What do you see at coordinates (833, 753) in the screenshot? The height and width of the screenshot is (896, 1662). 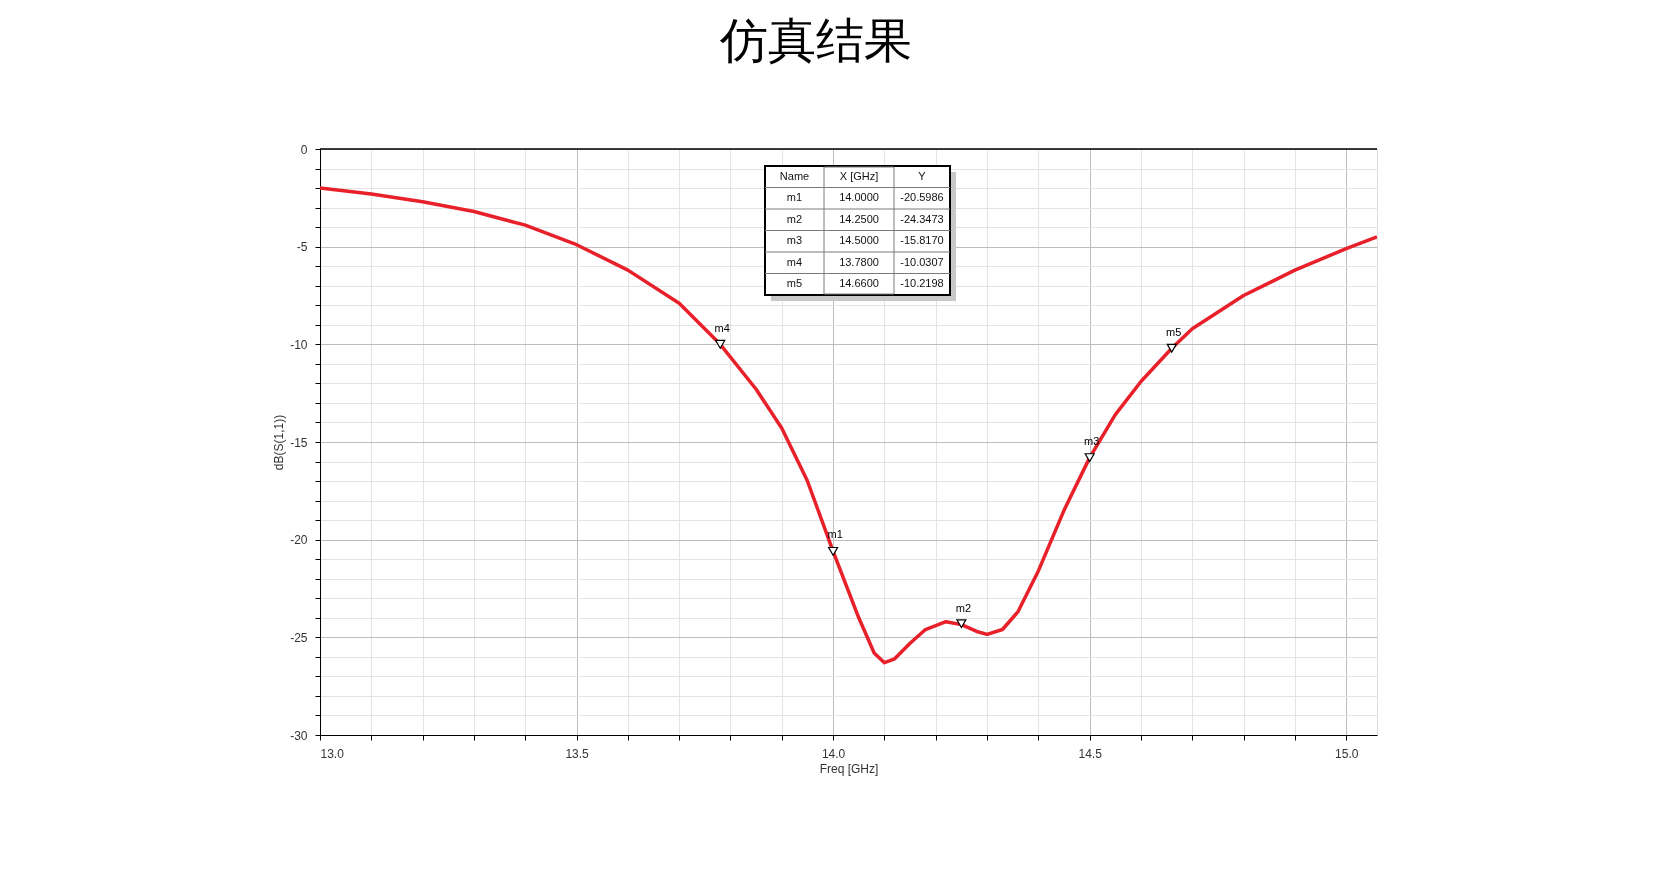 I see `x-tick-label: 14.0` at bounding box center [833, 753].